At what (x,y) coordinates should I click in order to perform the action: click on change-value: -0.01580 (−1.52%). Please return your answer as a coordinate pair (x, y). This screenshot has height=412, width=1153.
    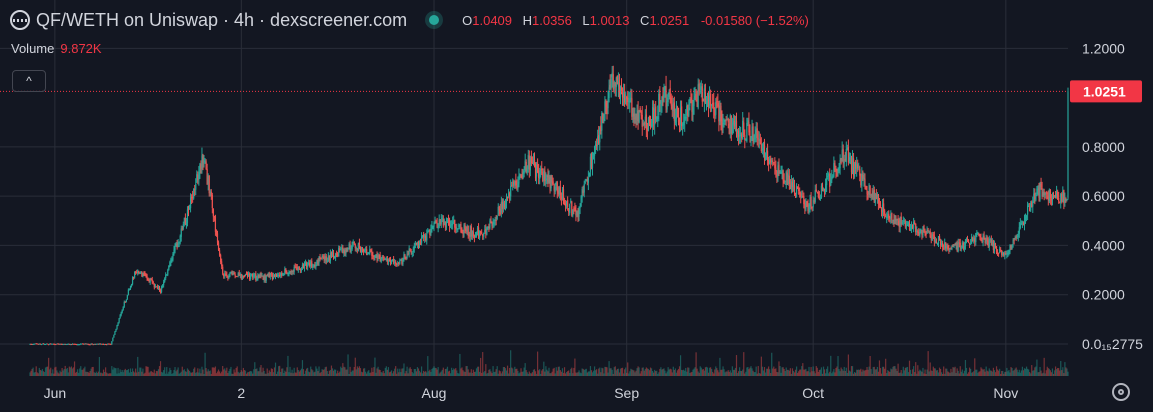
    Looking at the image, I should click on (754, 20).